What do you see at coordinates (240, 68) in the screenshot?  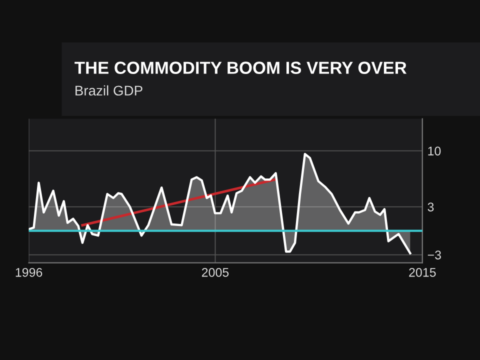 I see `chart-title: THE COMMODITY BOOM IS VERY OVER` at bounding box center [240, 68].